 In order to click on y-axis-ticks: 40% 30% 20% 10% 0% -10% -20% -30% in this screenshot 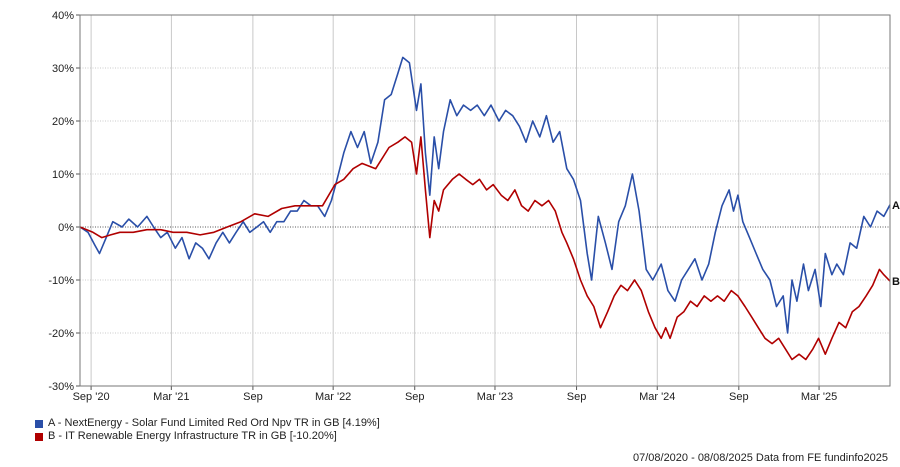, I will do `click(64, 201)`.